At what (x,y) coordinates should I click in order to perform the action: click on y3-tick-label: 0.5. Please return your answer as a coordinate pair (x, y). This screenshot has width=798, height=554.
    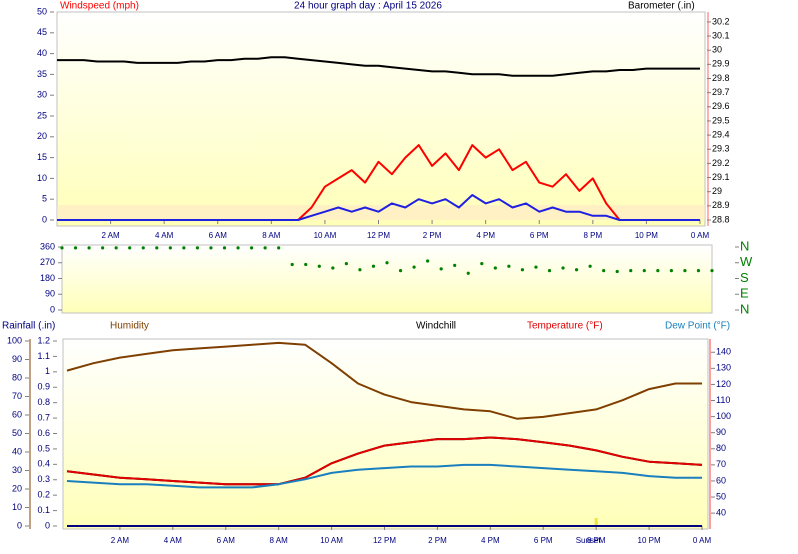
    Looking at the image, I should click on (43, 448).